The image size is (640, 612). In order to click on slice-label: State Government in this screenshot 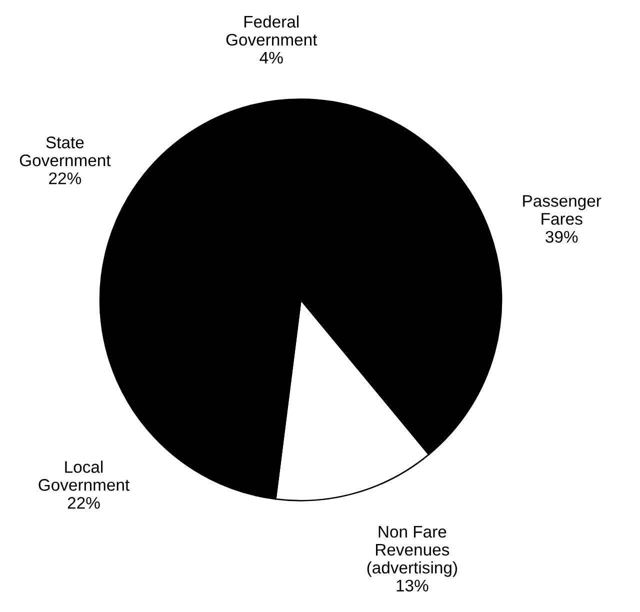, I will do `click(65, 151)`.